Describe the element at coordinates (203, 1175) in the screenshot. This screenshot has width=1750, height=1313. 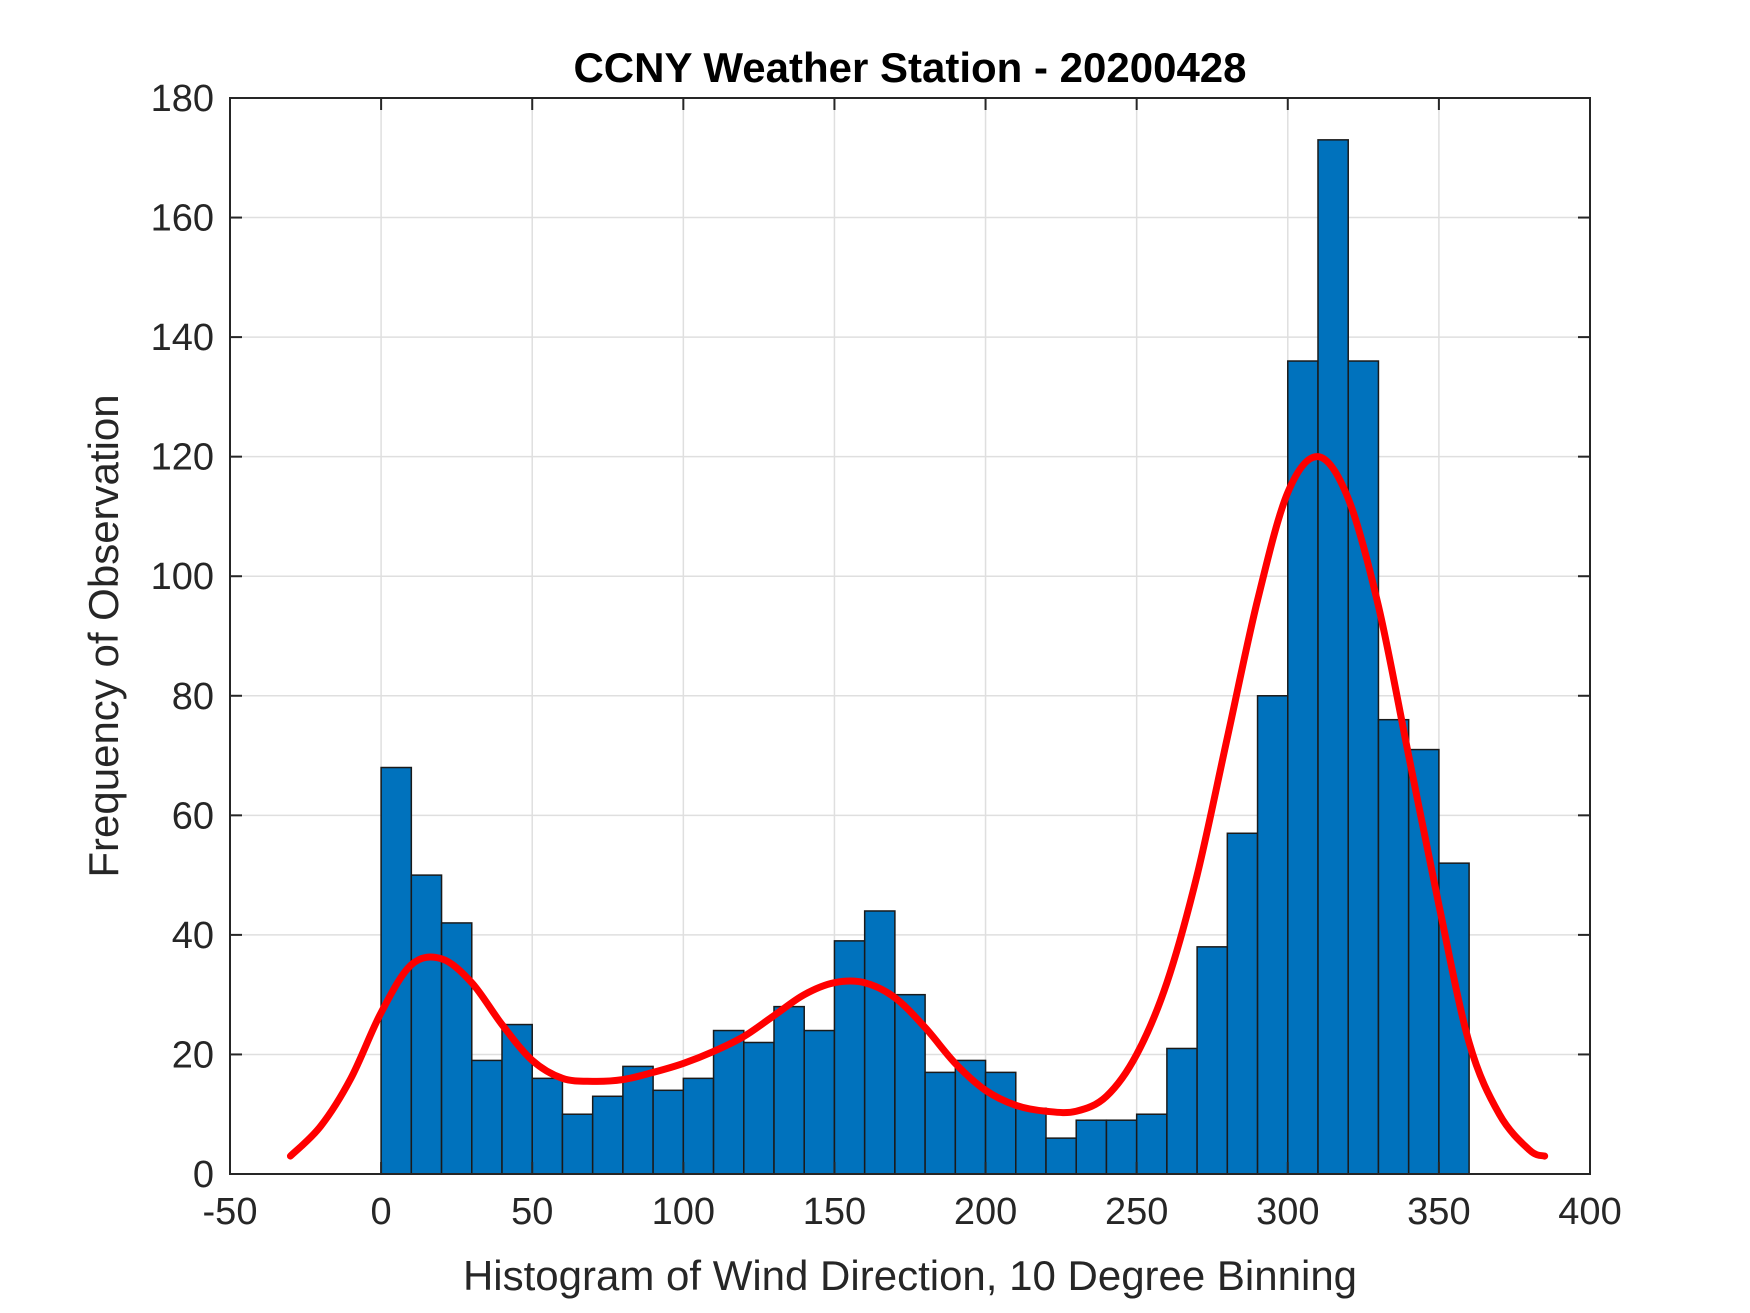
I see `y-tick-label: 0` at that location.